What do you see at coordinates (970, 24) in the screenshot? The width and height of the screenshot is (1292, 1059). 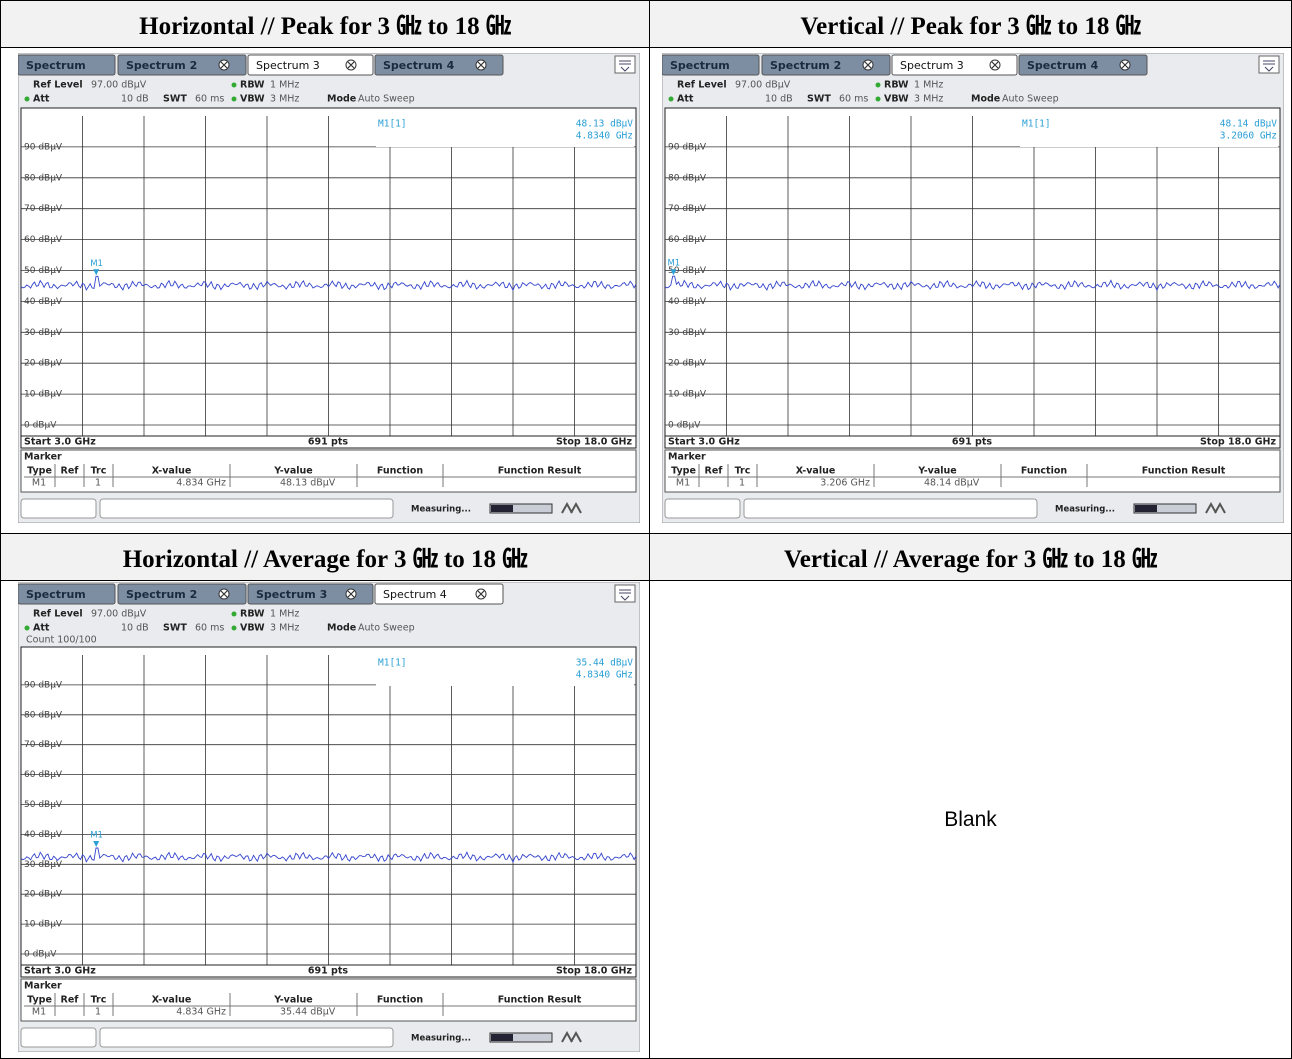 I see `cell-heading: Vertical // Peak for 3 ㎓ to 18 ㎓` at bounding box center [970, 24].